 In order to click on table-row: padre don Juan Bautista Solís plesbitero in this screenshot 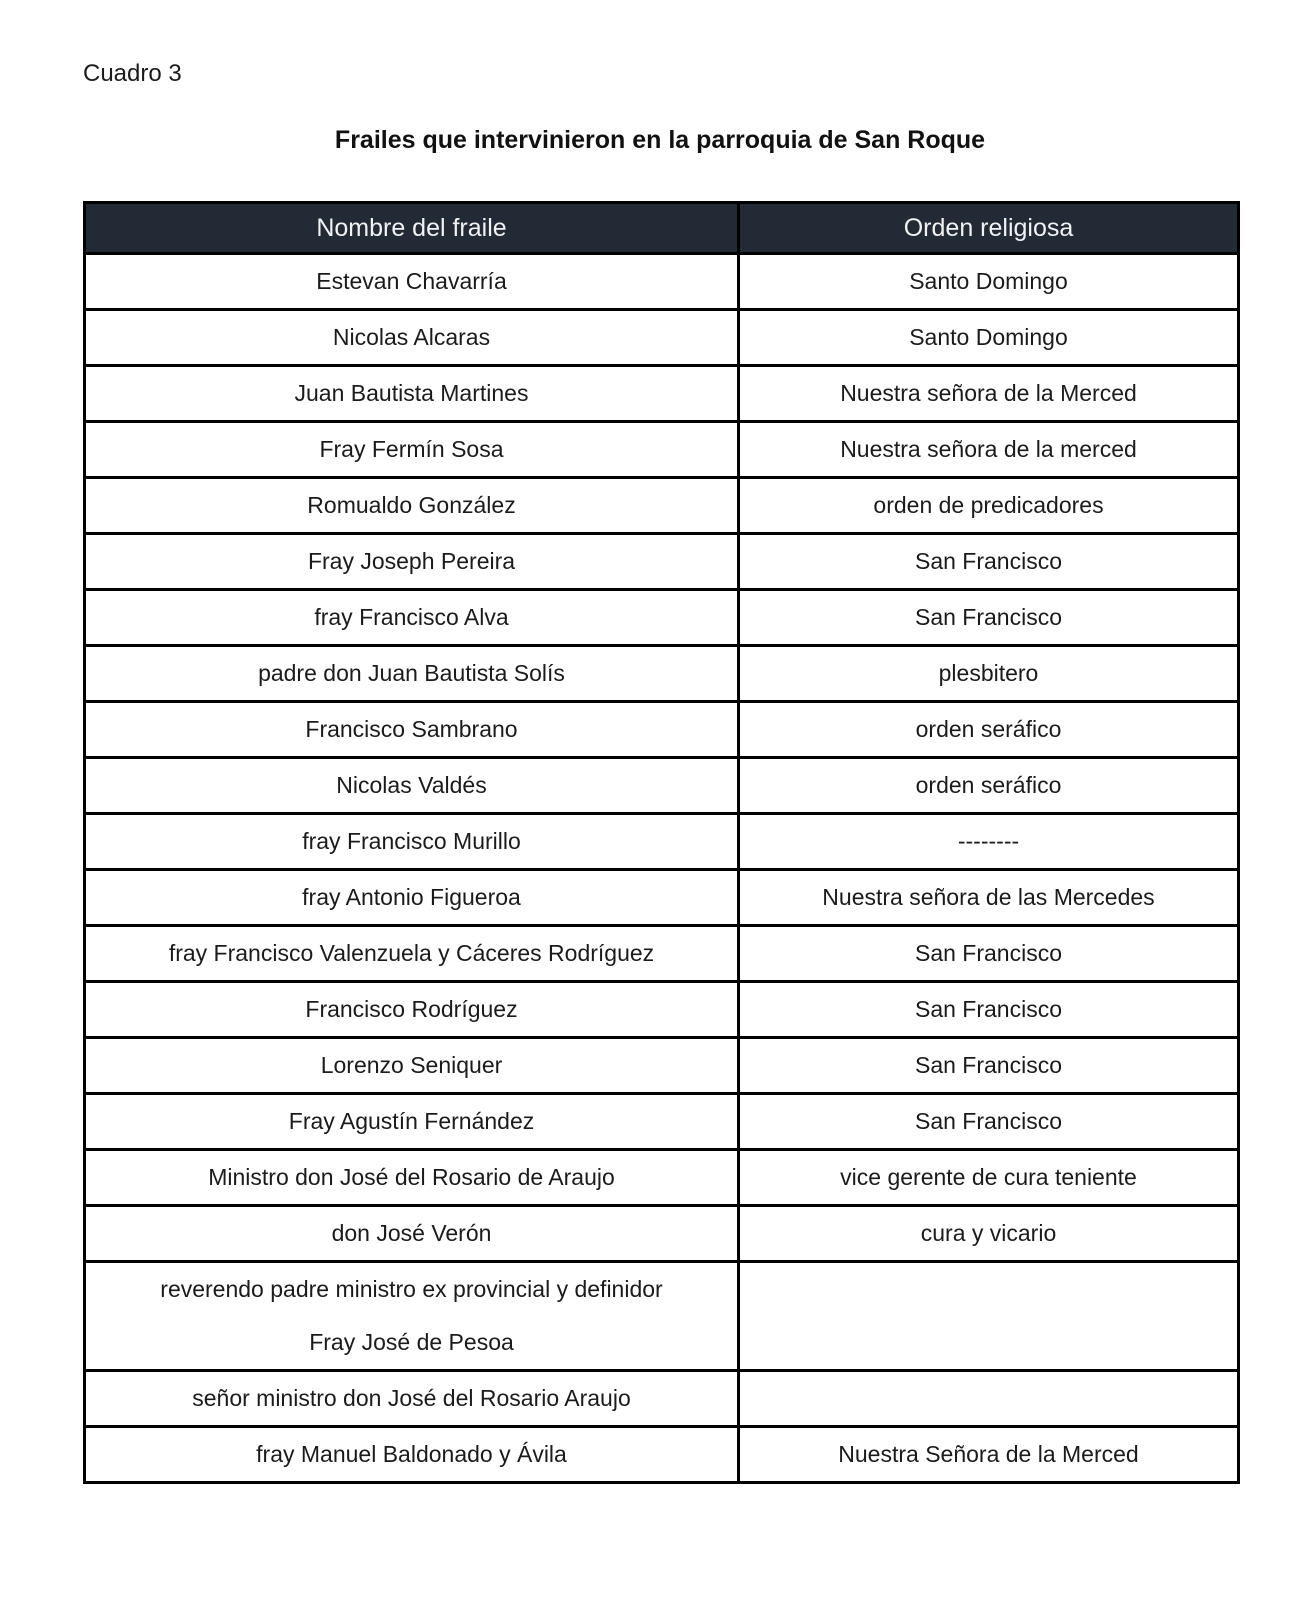, I will do `click(661, 673)`.